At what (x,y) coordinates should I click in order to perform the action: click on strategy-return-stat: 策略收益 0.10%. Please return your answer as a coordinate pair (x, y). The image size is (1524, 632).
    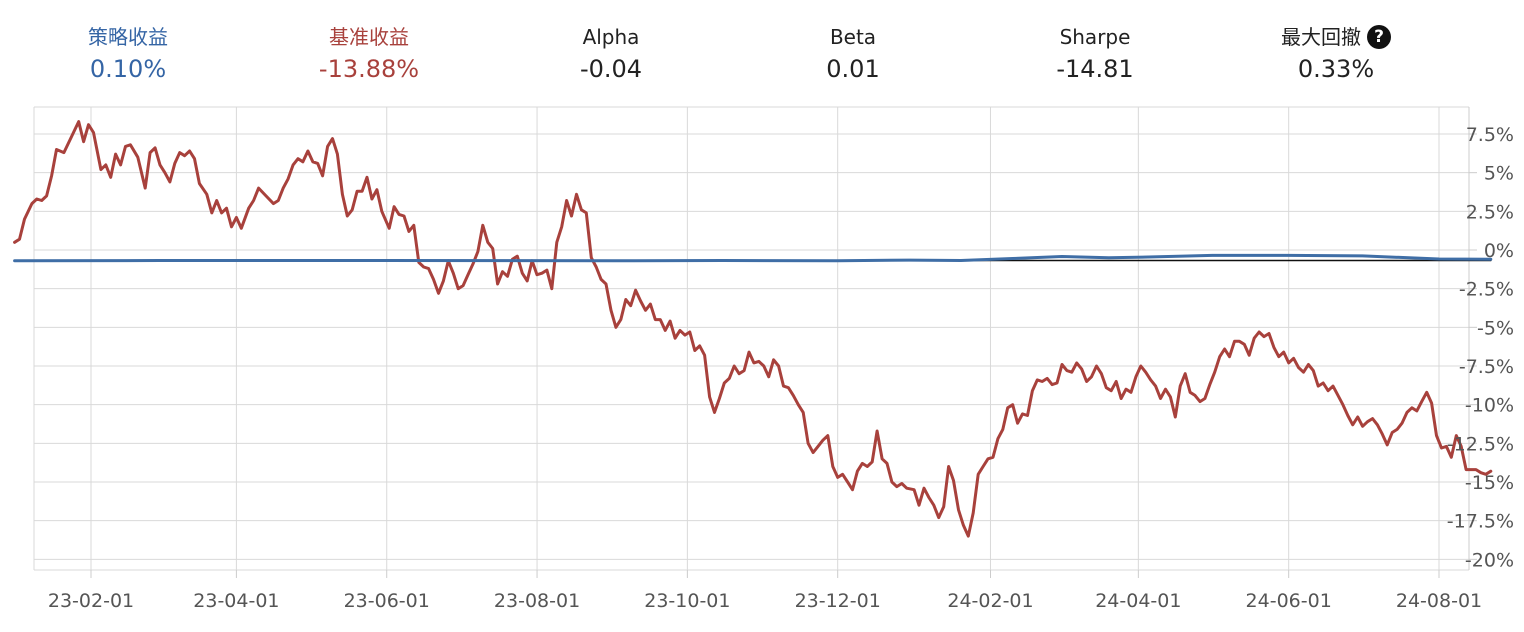
    Looking at the image, I should click on (128, 54).